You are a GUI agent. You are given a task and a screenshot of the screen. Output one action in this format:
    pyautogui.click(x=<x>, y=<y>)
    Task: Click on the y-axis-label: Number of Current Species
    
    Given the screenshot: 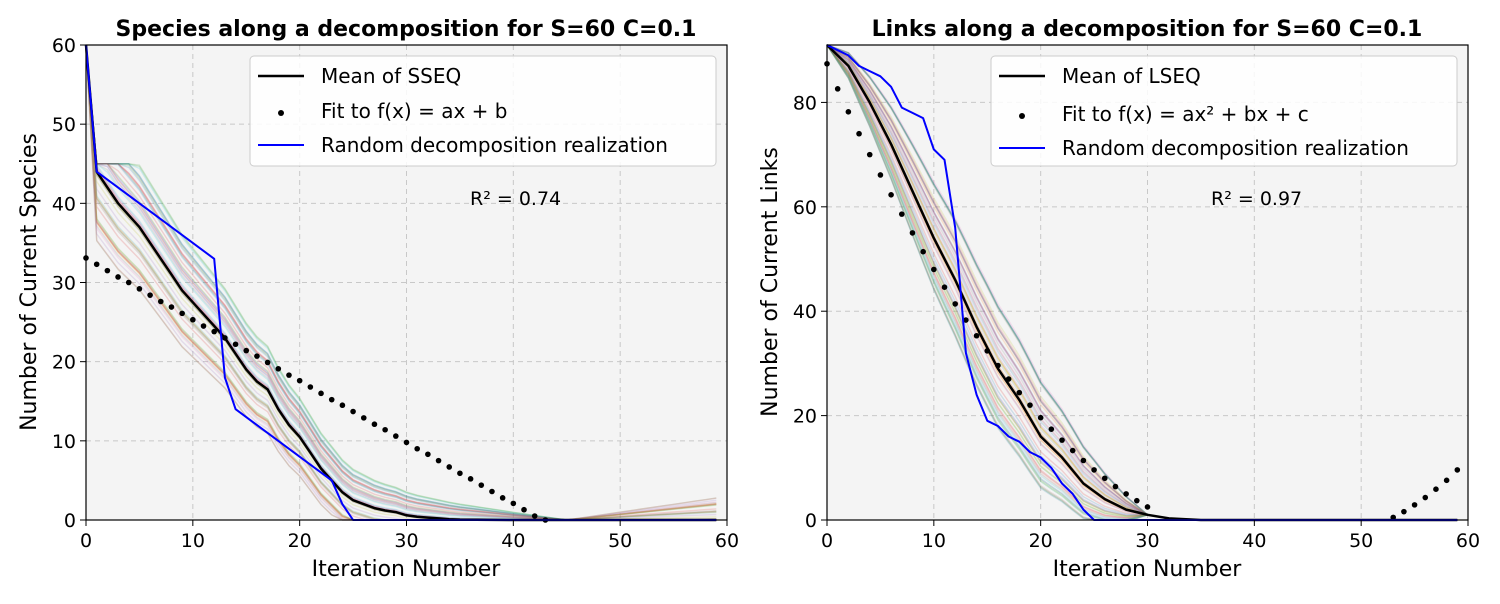 What is the action you would take?
    pyautogui.click(x=29, y=282)
    